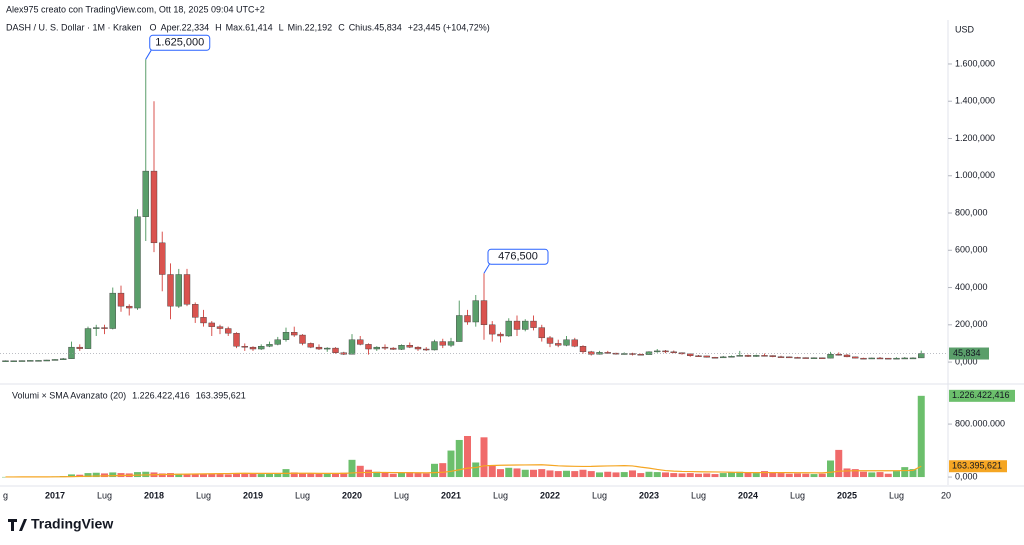 This screenshot has width=1024, height=545. I want to click on x-tick-label: 2025, so click(847, 495).